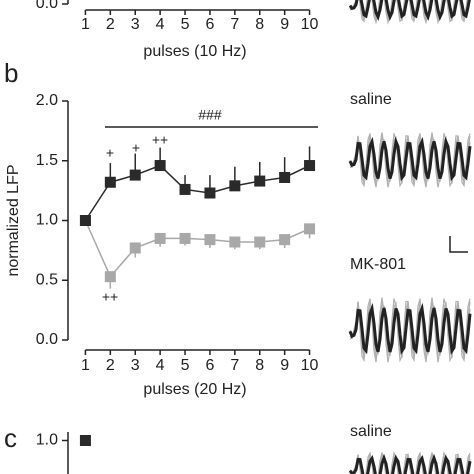  I want to click on panel-letter: c, so click(10, 438).